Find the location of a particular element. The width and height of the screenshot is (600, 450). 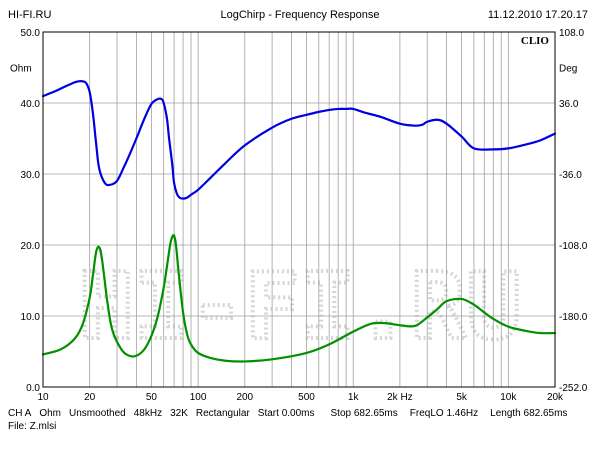

footer-stop: Stop 682.65ms is located at coordinates (364, 413).